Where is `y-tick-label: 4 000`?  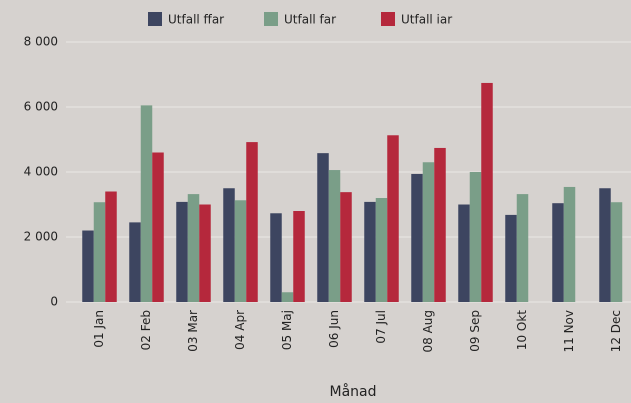
y-tick-label: 4 000 is located at coordinates (41, 172).